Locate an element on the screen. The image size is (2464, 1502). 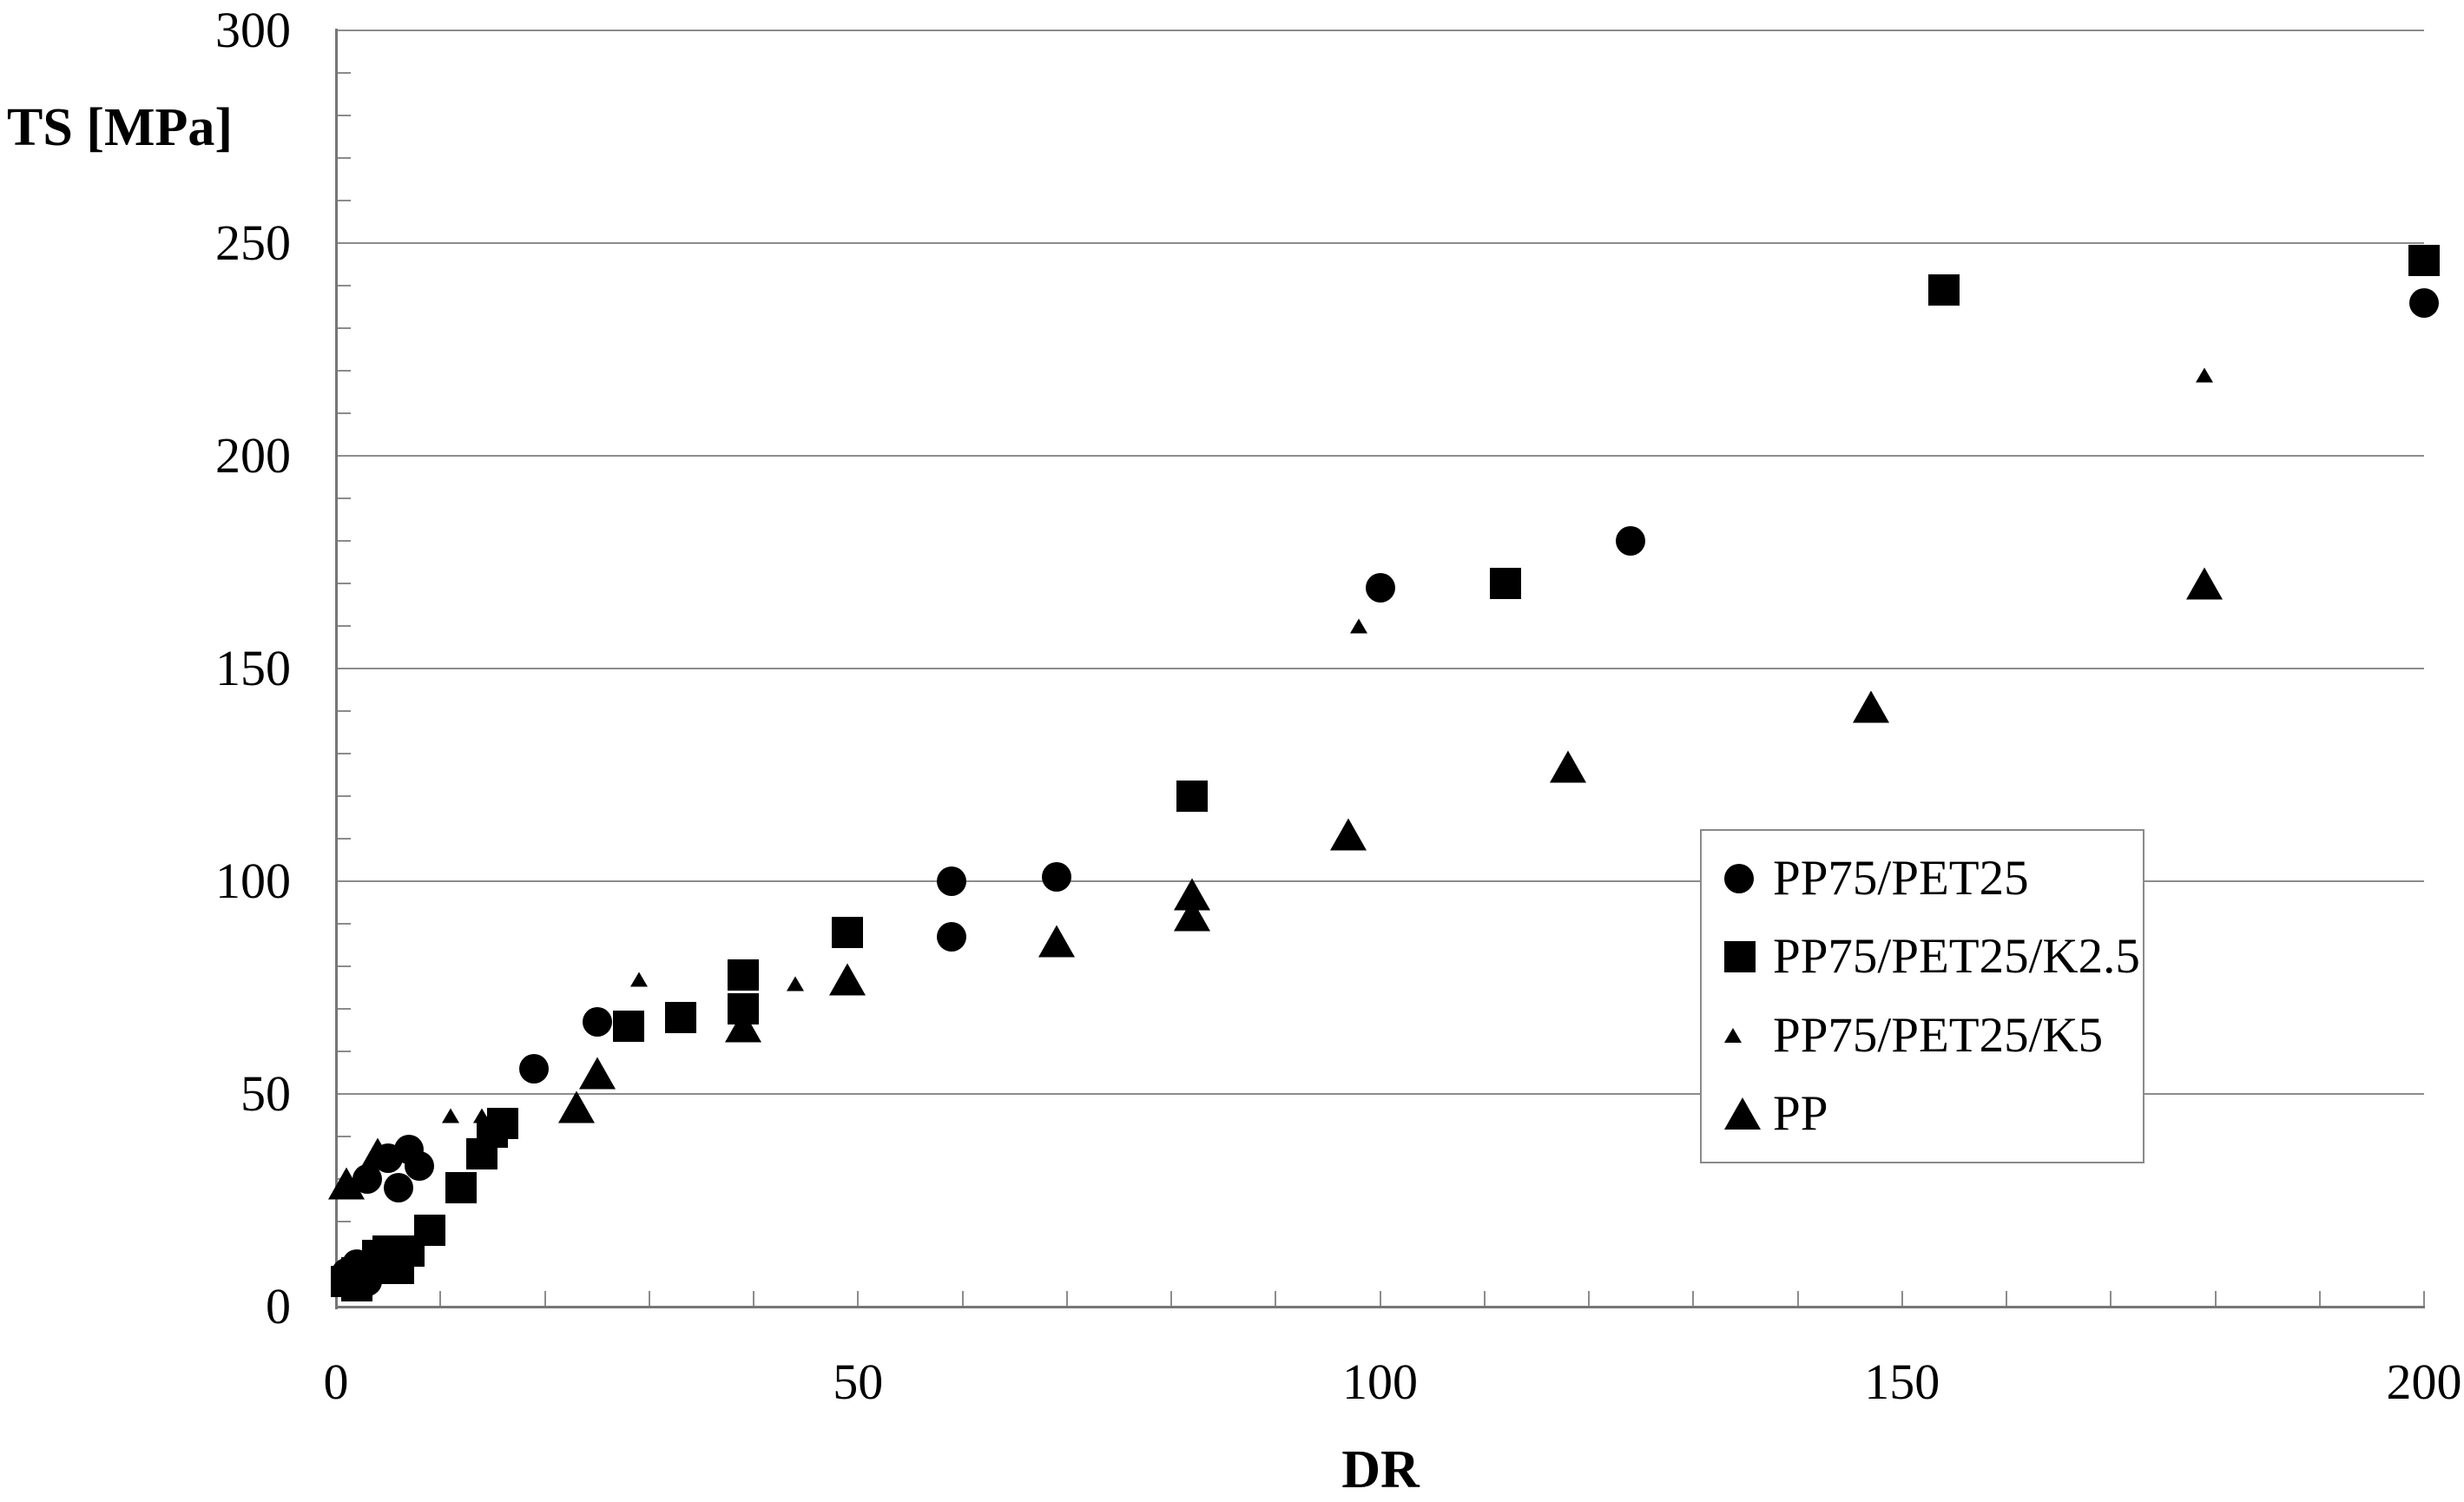
legend-label: PP is located at coordinates (1800, 1113).